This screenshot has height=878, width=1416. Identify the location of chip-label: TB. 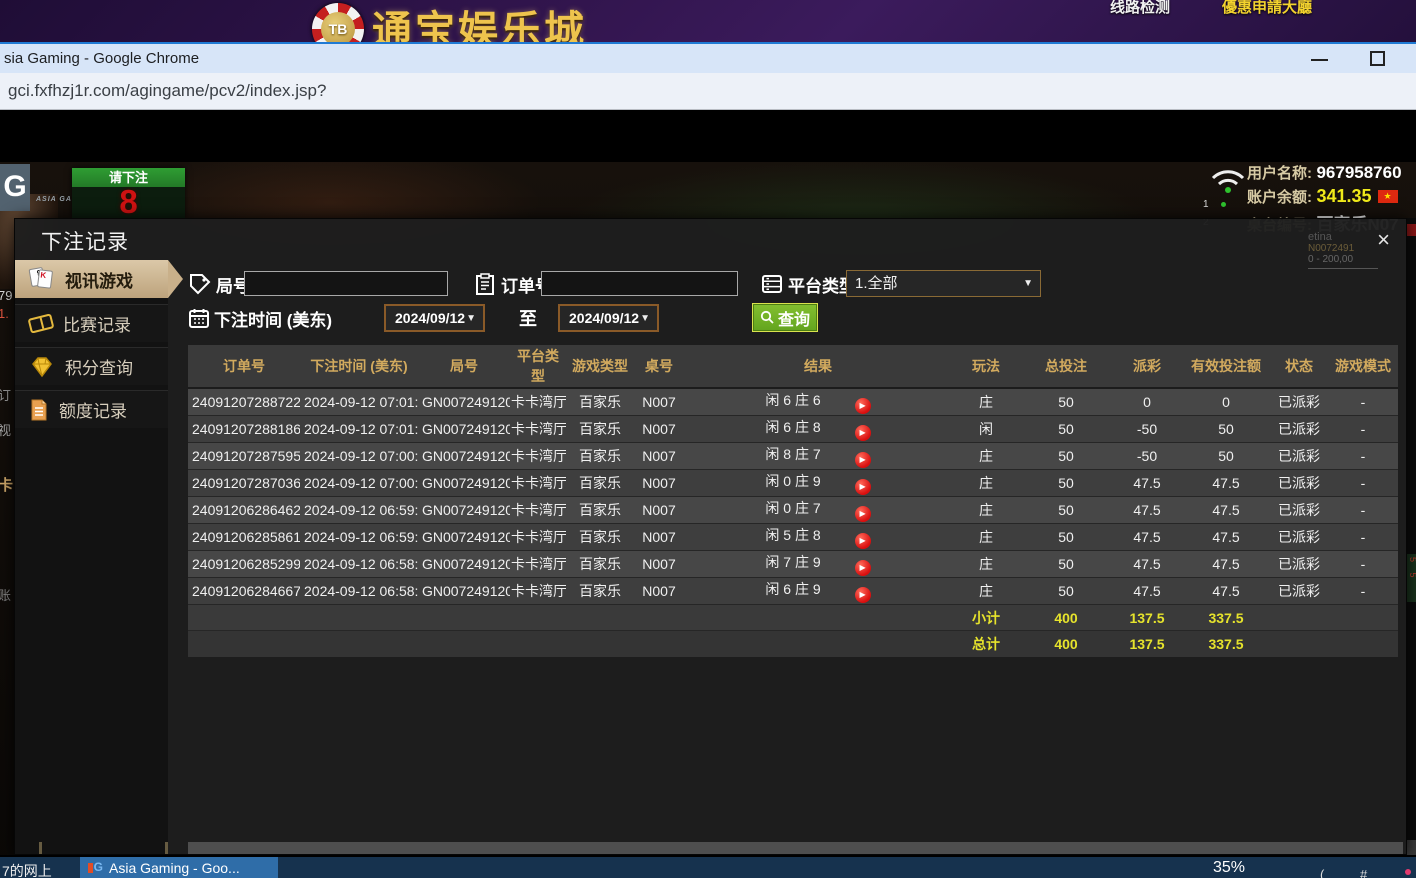
(338, 27).